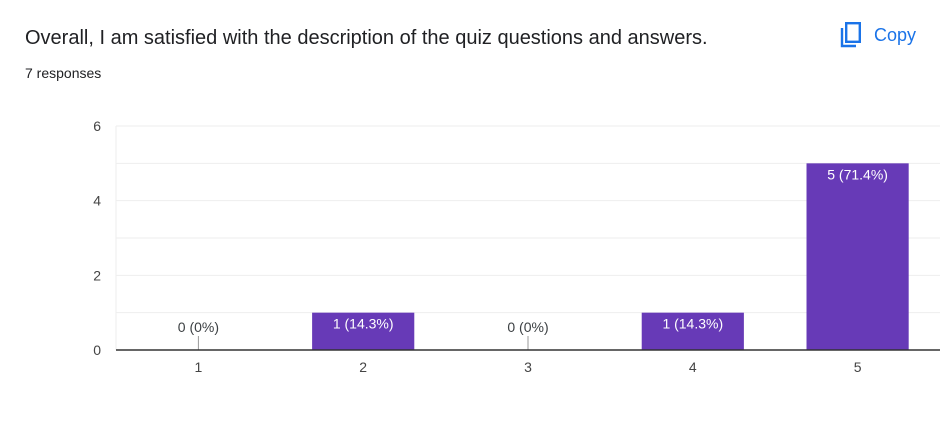  Describe the element at coordinates (97, 350) in the screenshot. I see `y-tick-label: 0` at that location.